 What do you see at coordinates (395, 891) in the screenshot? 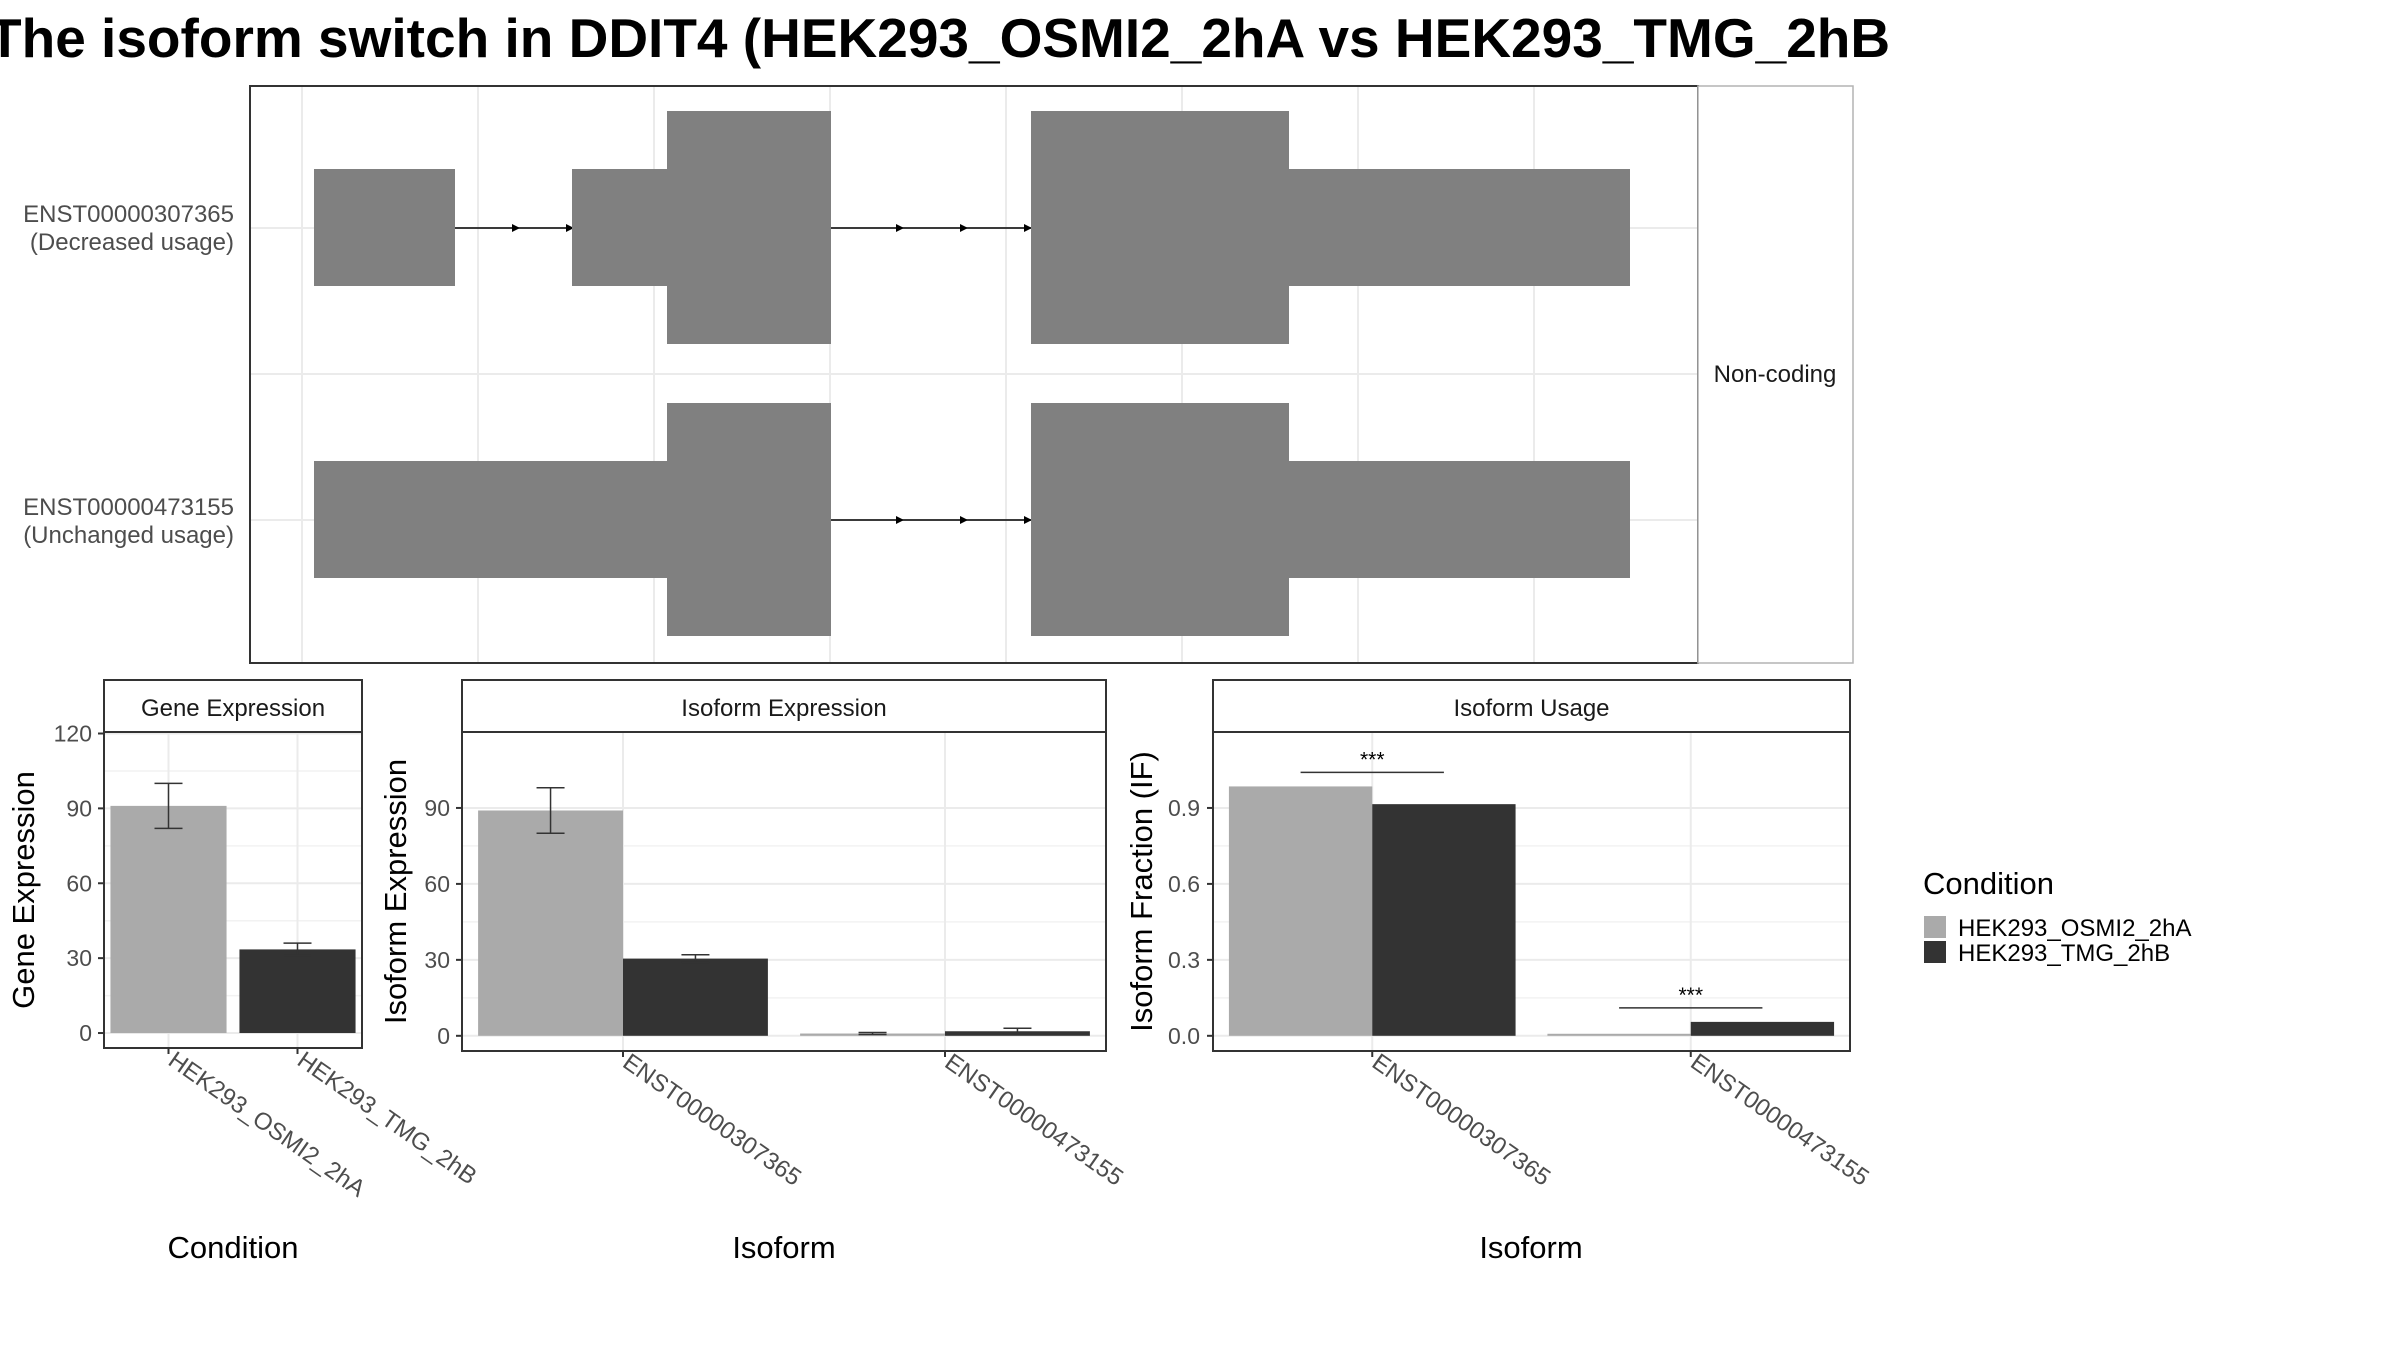
I see `y-axis-title: Isoform Expression` at bounding box center [395, 891].